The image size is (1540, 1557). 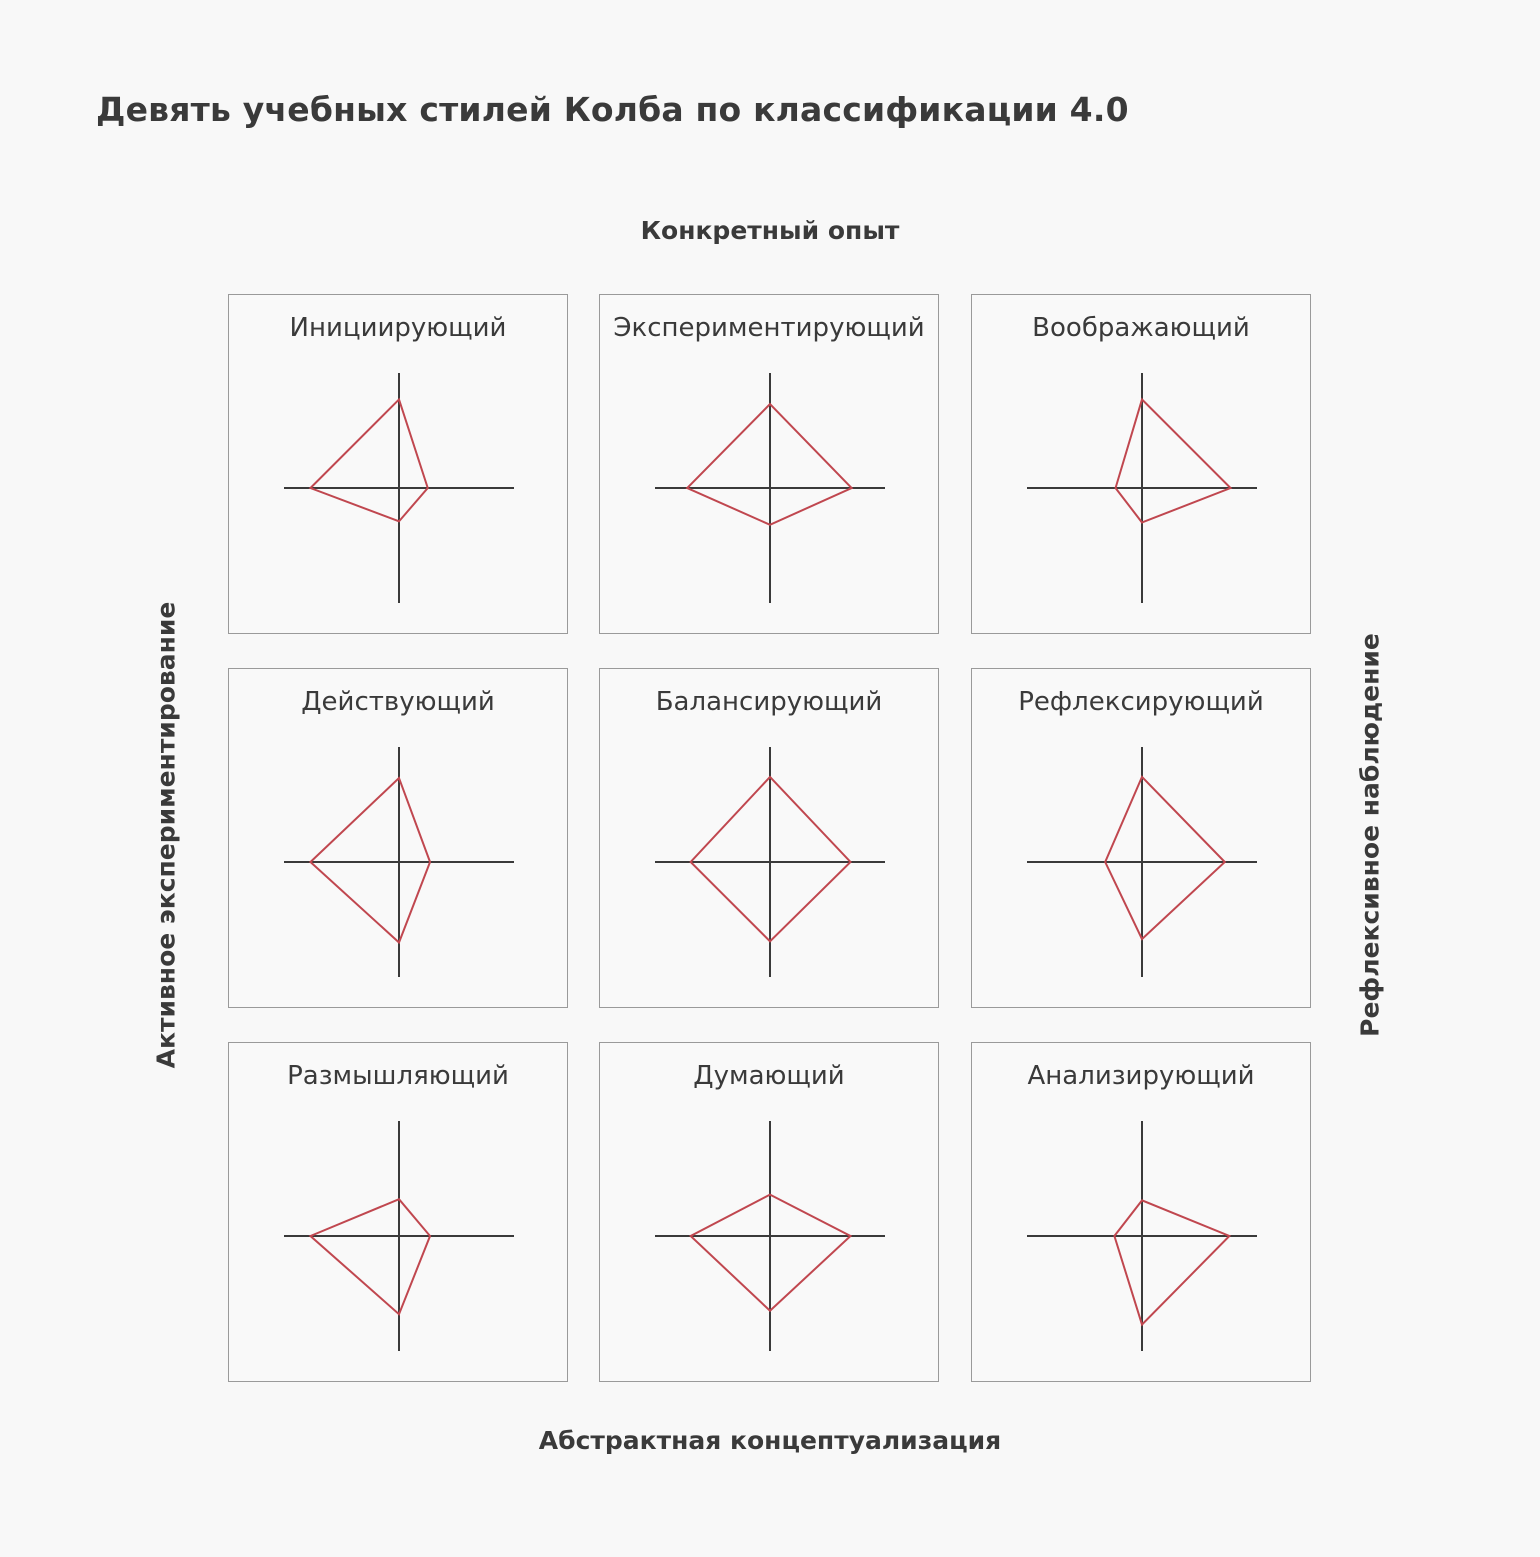 What do you see at coordinates (769, 328) in the screenshot?
I see `style-panel-title: Экспериментирующий` at bounding box center [769, 328].